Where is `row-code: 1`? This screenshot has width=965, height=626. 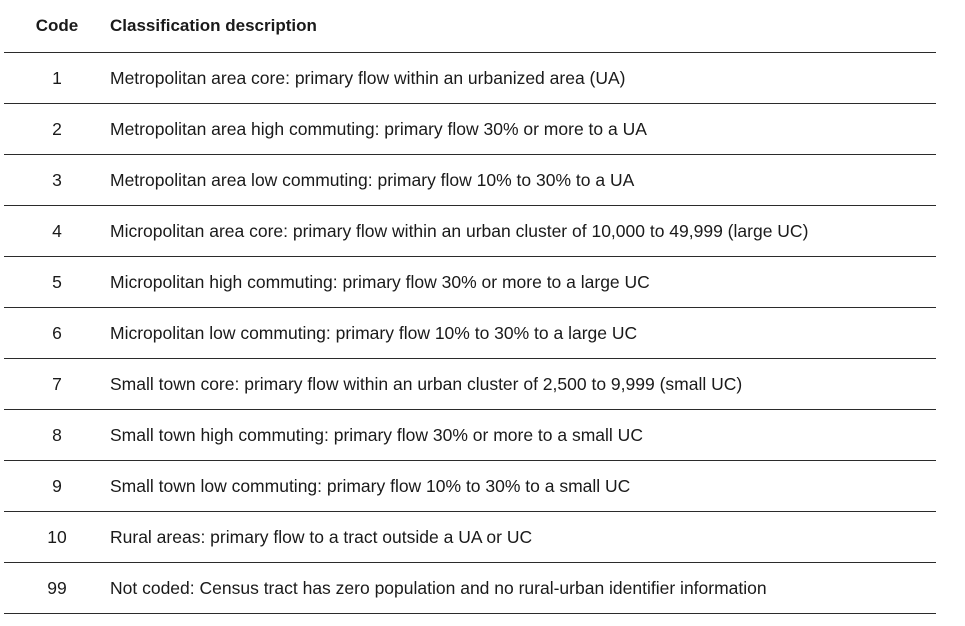 row-code: 1 is located at coordinates (57, 78).